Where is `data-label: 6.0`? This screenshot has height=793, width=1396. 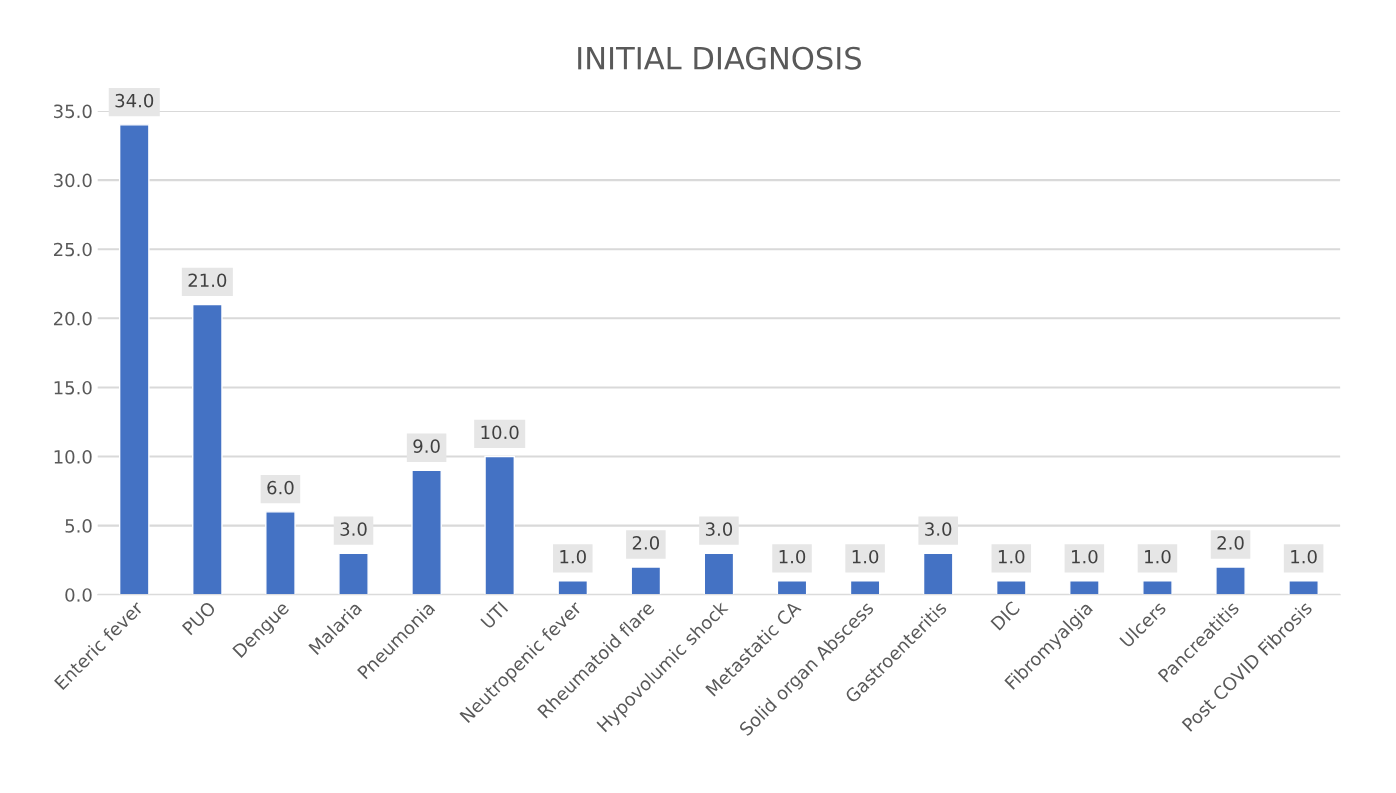
data-label: 6.0 is located at coordinates (280, 487).